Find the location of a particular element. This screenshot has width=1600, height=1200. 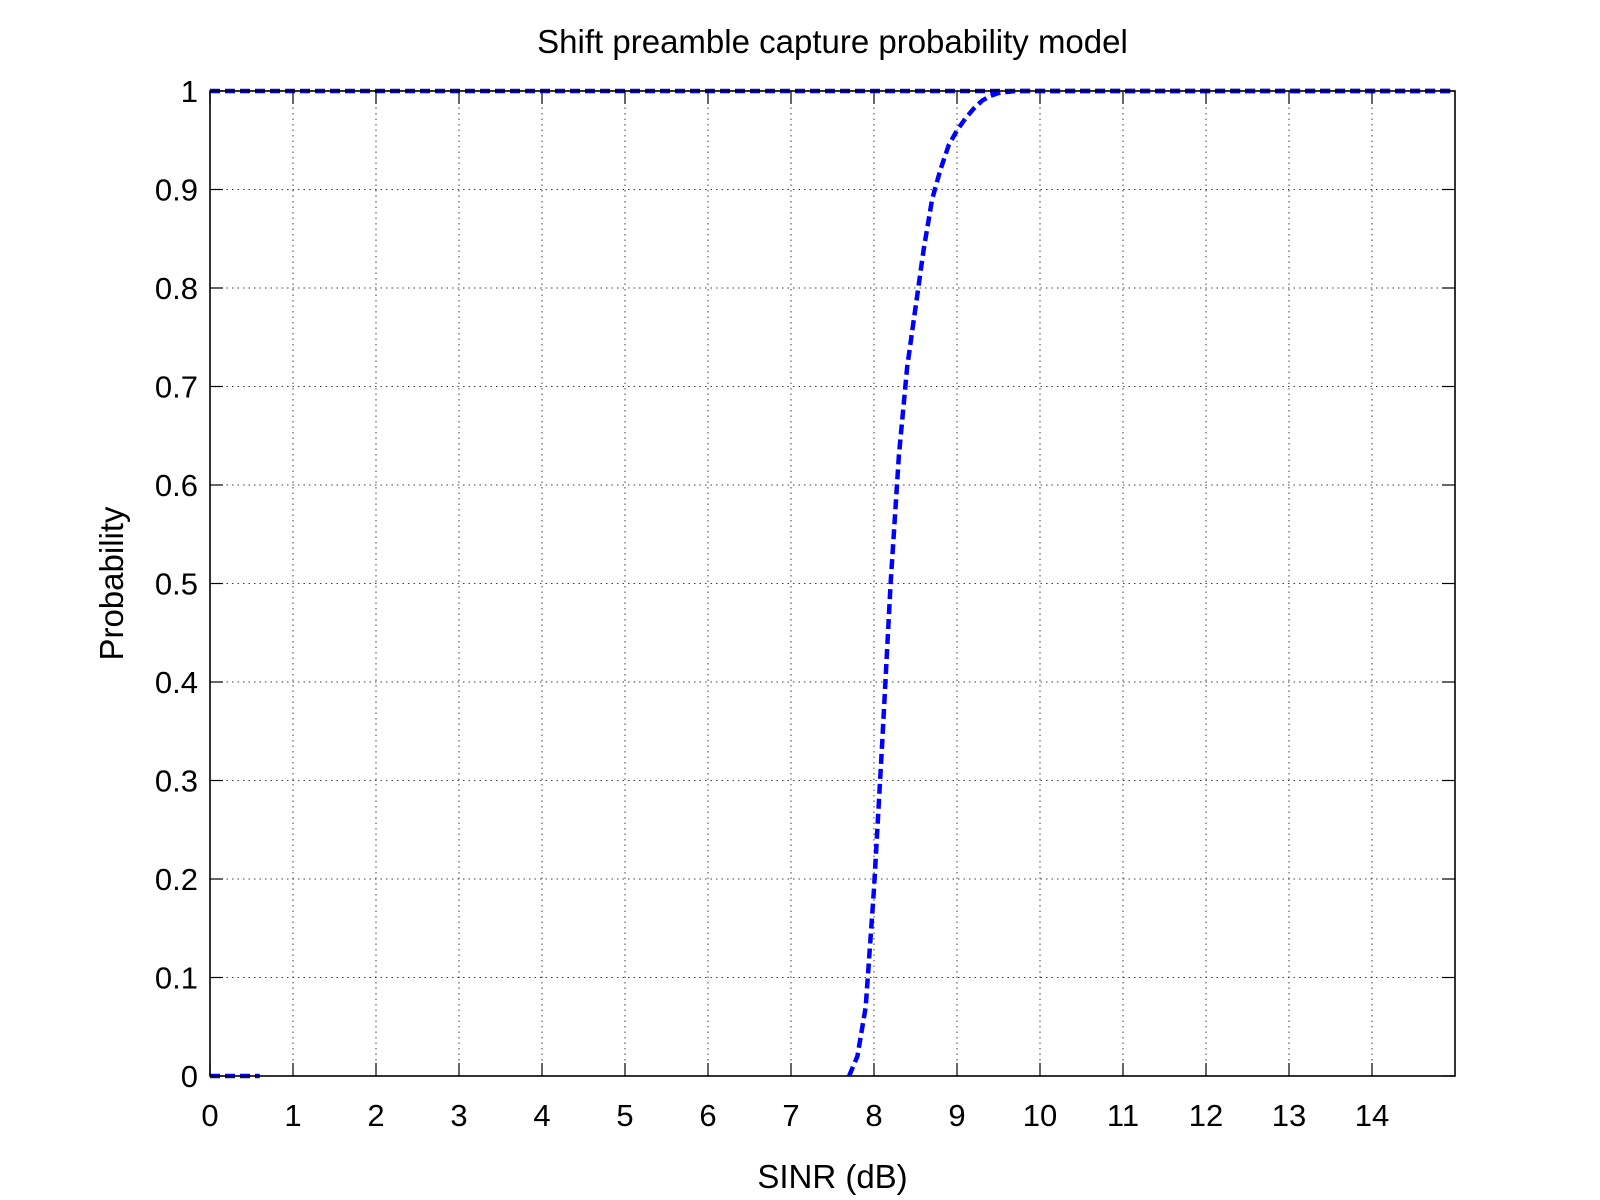

y-tick-label: 0.3 is located at coordinates (176, 781).